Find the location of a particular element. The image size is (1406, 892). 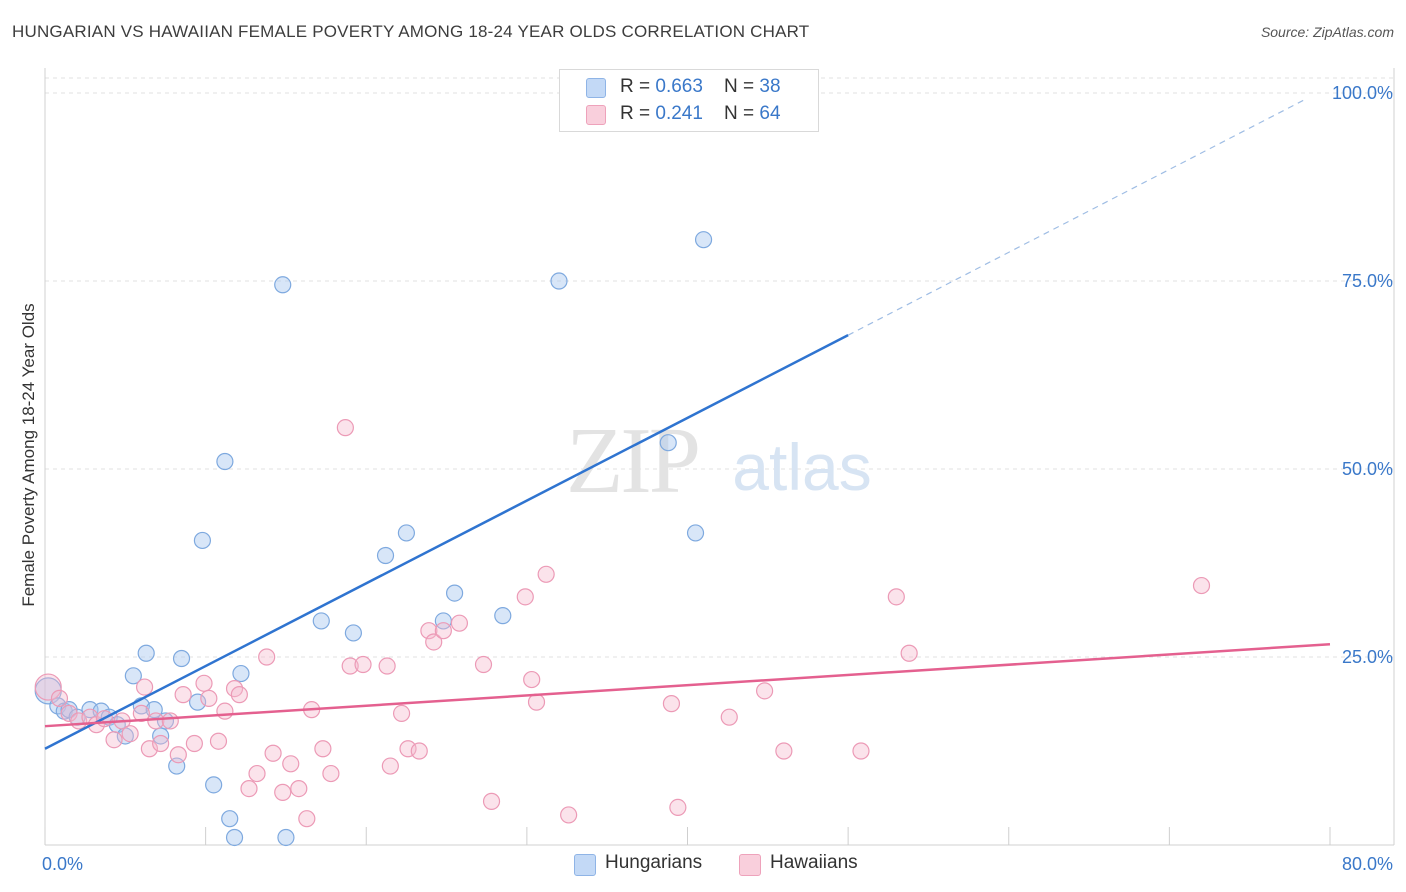

legend-label-hawaiians: Hawaiians is located at coordinates (814, 862).